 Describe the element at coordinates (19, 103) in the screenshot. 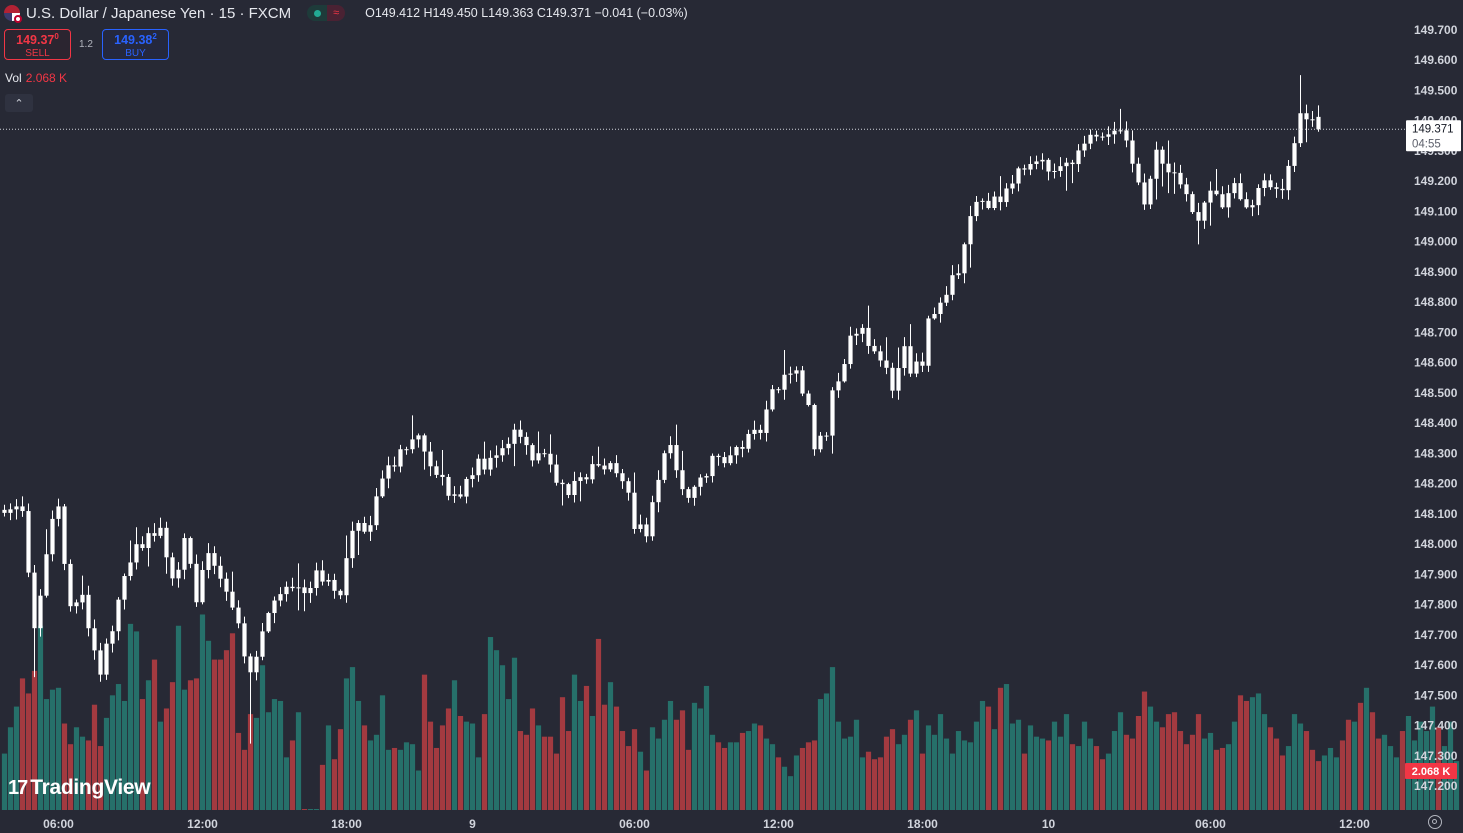

I see `collapse-legend-button: ⌃` at that location.